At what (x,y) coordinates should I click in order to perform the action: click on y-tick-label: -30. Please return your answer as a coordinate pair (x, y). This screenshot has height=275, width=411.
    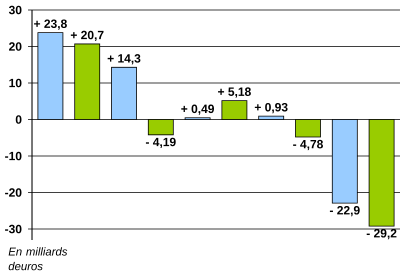
    Looking at the image, I should click on (13, 229).